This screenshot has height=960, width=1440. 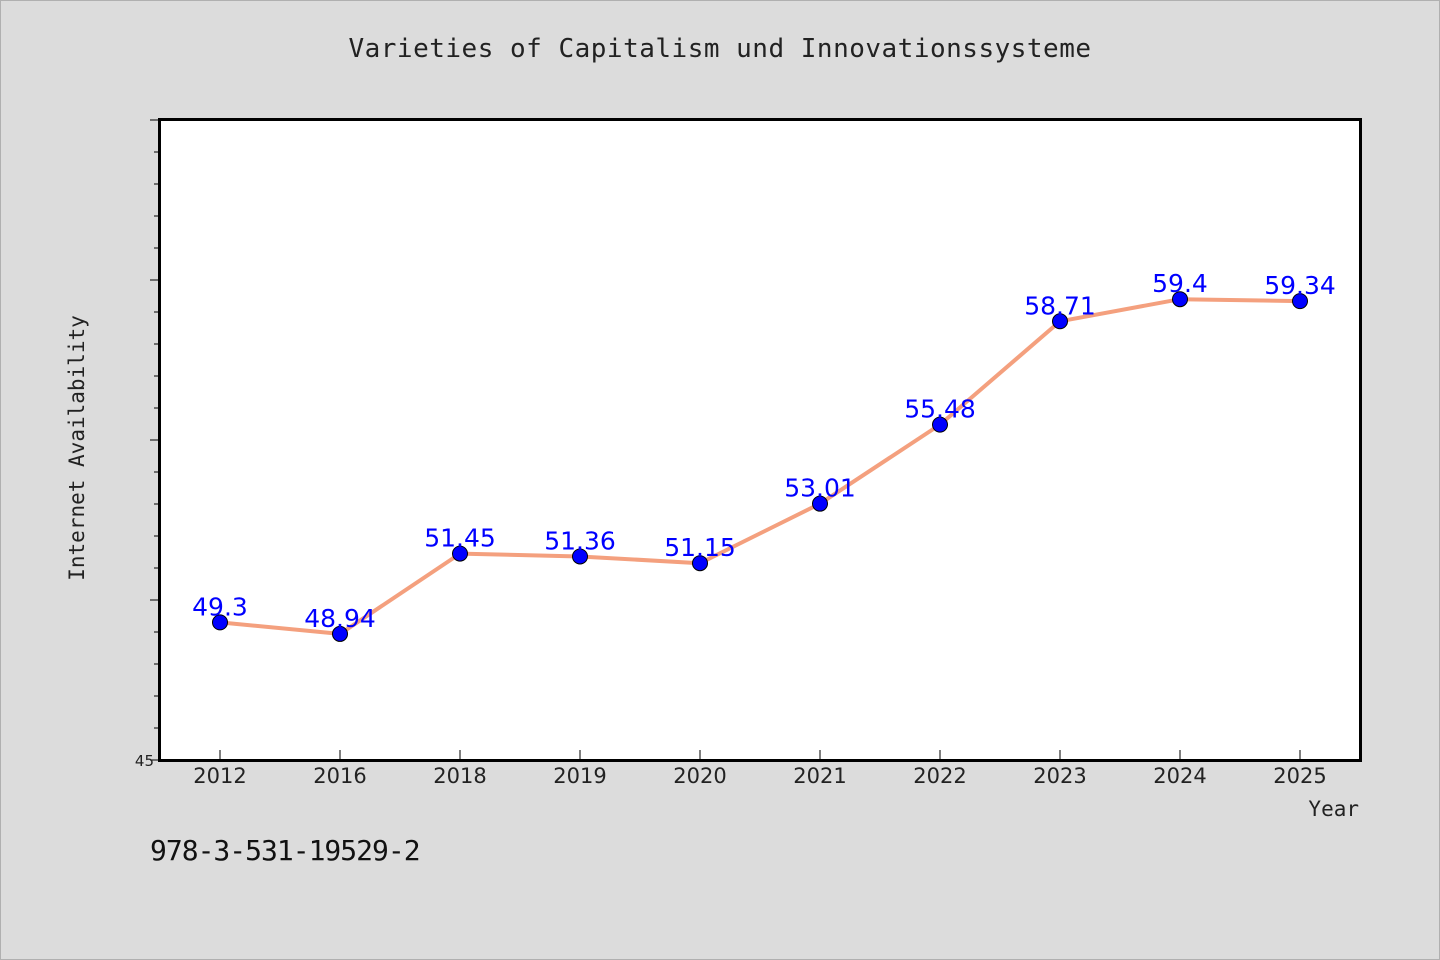 What do you see at coordinates (340, 618) in the screenshot?
I see `data-label: 48.94` at bounding box center [340, 618].